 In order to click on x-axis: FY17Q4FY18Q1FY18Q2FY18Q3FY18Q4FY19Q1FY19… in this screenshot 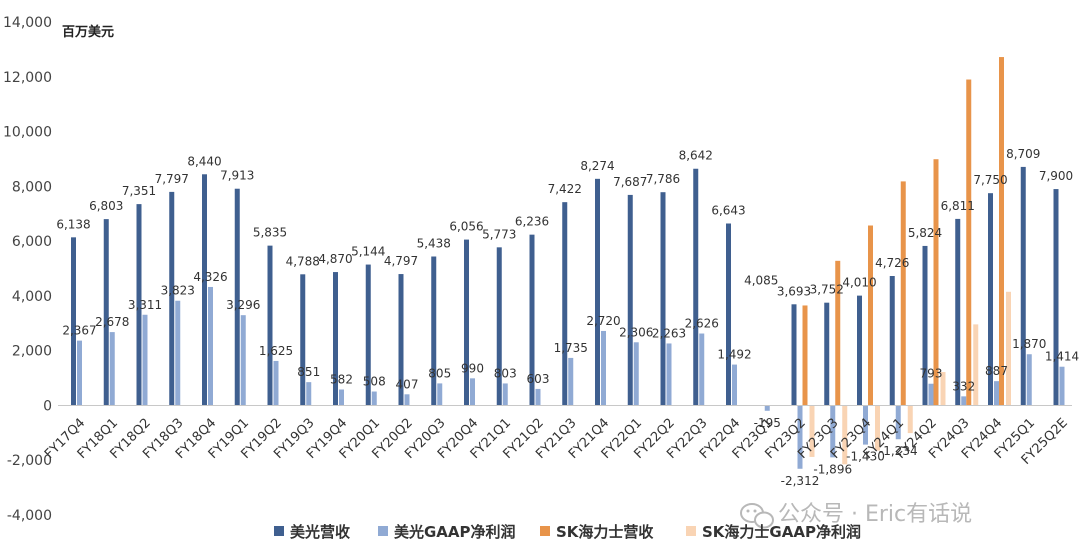, I will do `click(556, 442)`.